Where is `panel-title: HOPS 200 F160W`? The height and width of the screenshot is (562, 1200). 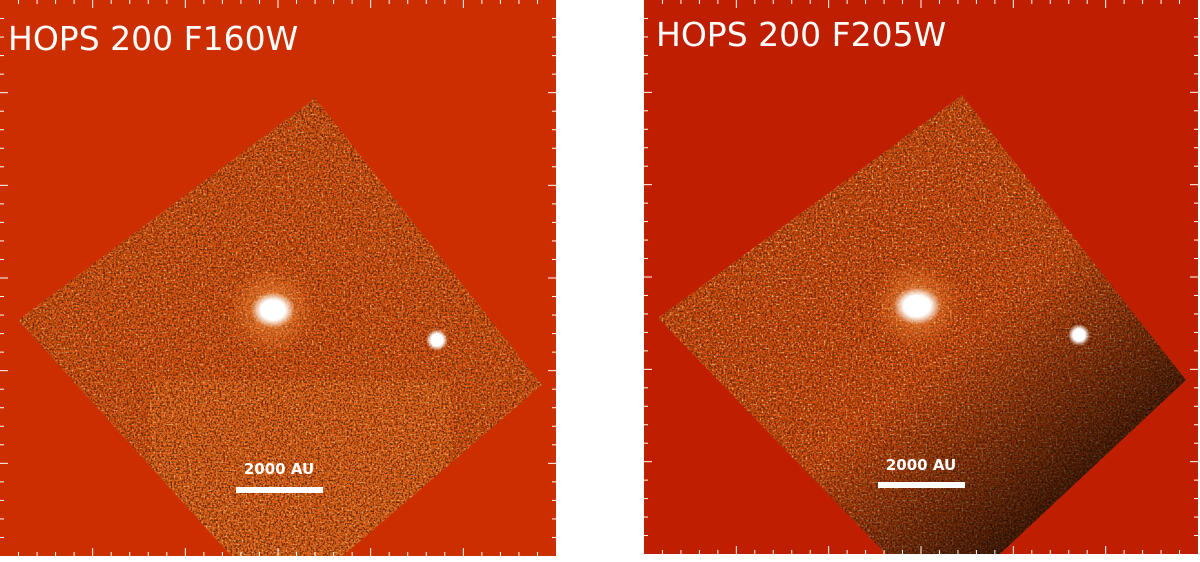 panel-title: HOPS 200 F160W is located at coordinates (153, 38).